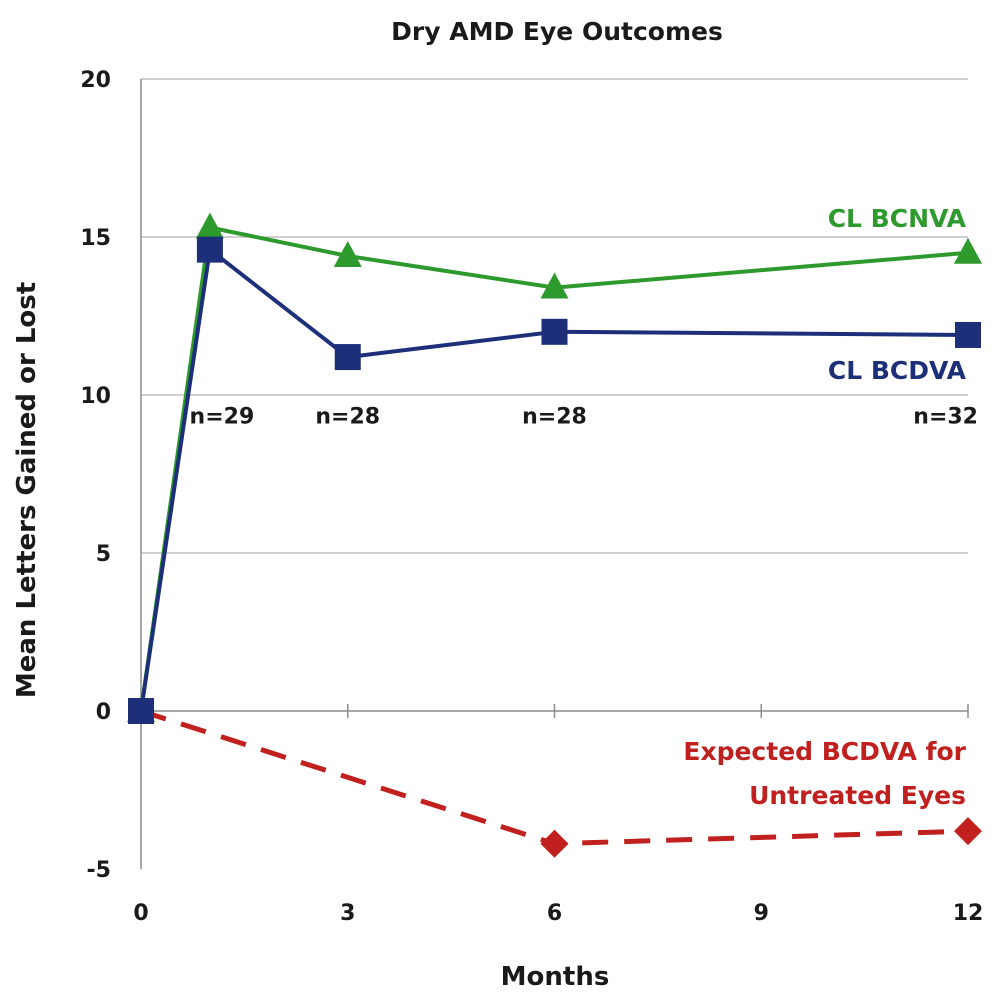  What do you see at coordinates (347, 913) in the screenshot?
I see `x-tick-label: 3` at bounding box center [347, 913].